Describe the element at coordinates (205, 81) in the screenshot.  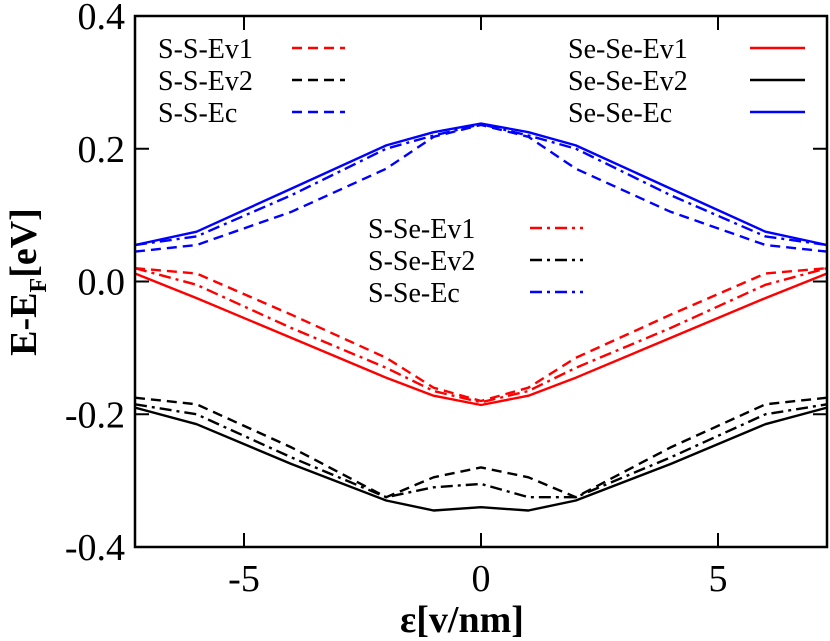
I see `legend-label-s-s-ev2: S-S-Ev2` at that location.